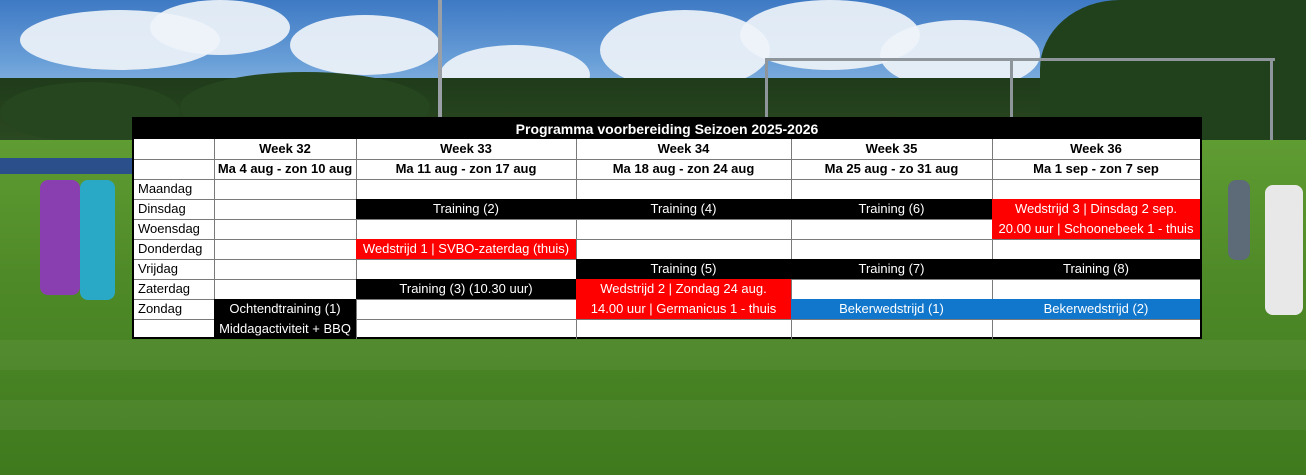 The image size is (1306, 475). What do you see at coordinates (891, 209) in the screenshot?
I see `training-cell: Training (6)` at bounding box center [891, 209].